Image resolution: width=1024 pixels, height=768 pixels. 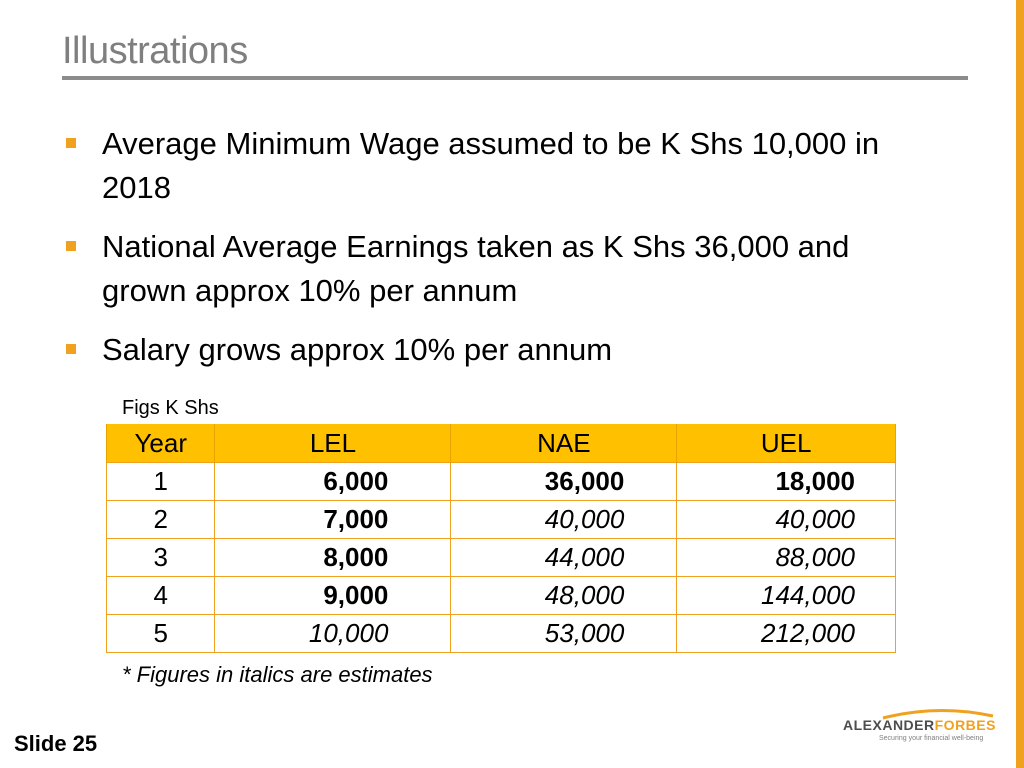 I want to click on header-uel: UEL, so click(x=786, y=443).